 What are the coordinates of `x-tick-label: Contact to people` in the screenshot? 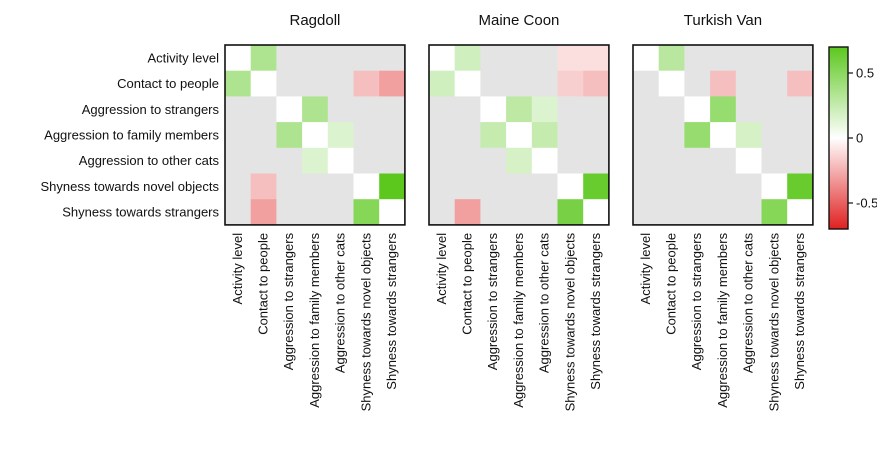 It's located at (467, 284).